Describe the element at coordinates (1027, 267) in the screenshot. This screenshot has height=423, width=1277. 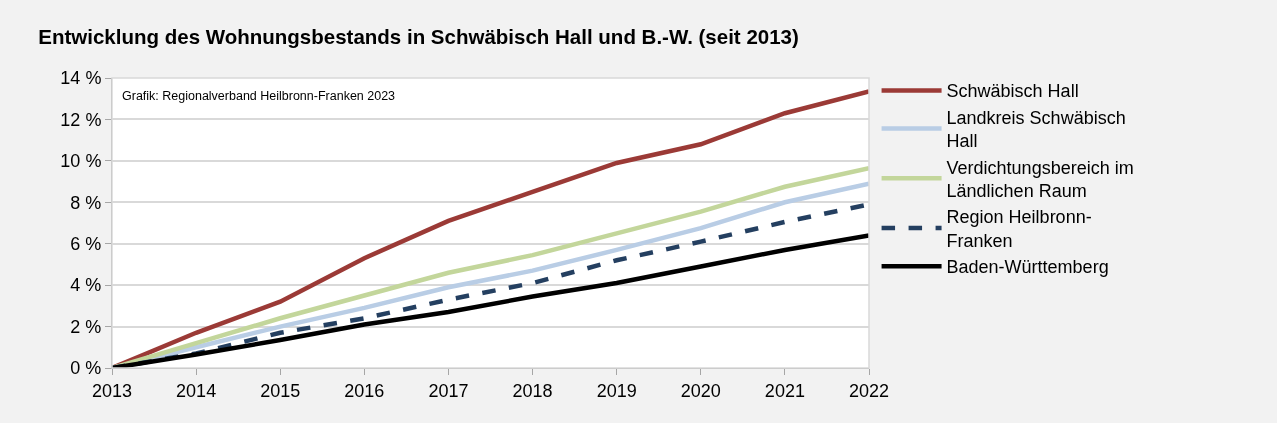
I see `legend-label: Baden-Württemberg` at that location.